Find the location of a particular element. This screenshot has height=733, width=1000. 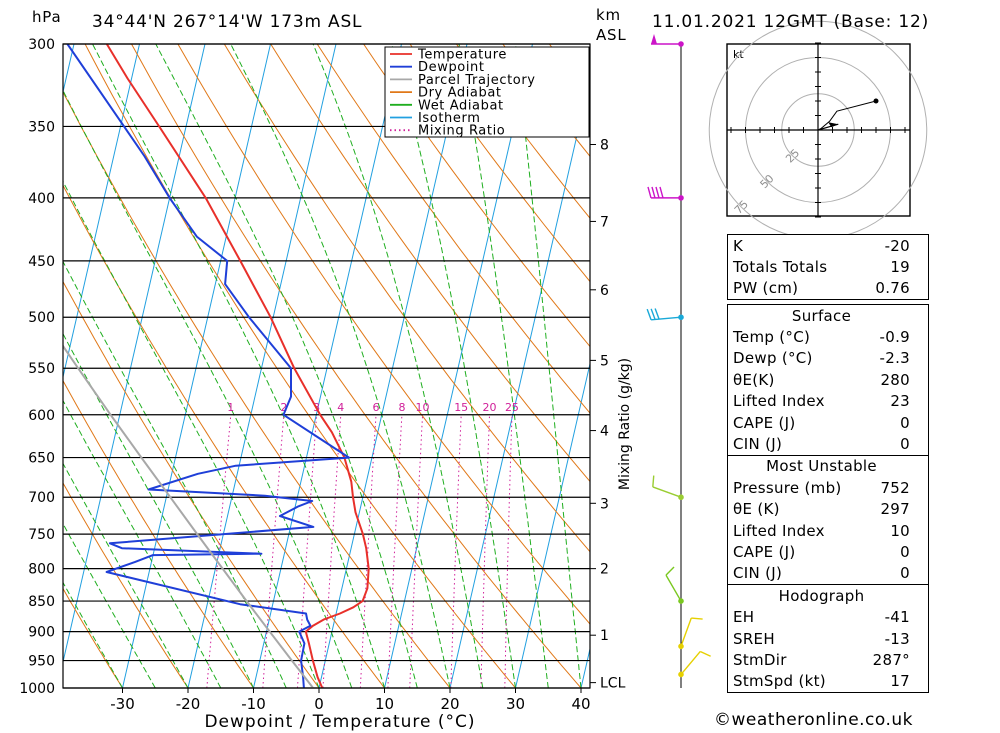

most-unstable-row: Lifted Index 10 is located at coordinates (821, 530).